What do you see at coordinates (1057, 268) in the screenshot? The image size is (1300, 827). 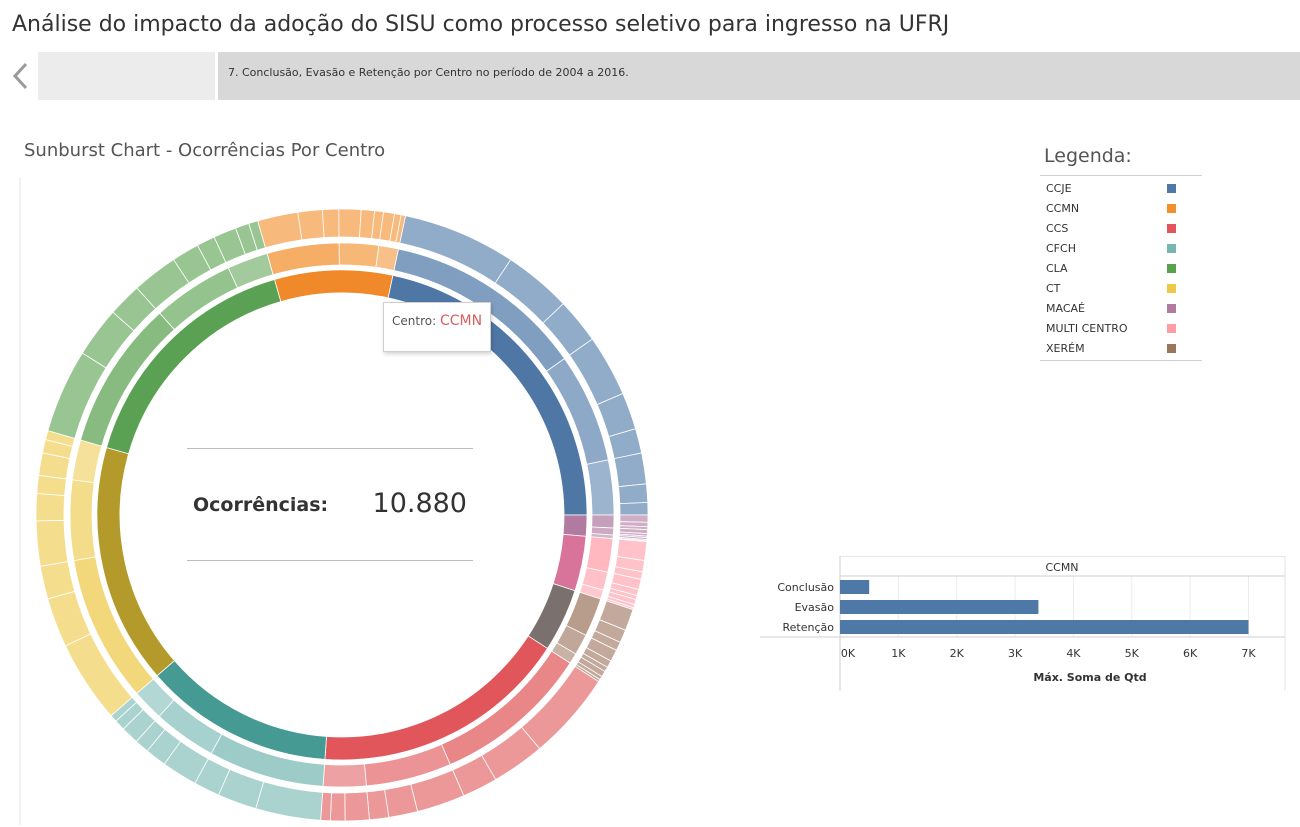 I see `legend-item-label: CLA` at bounding box center [1057, 268].